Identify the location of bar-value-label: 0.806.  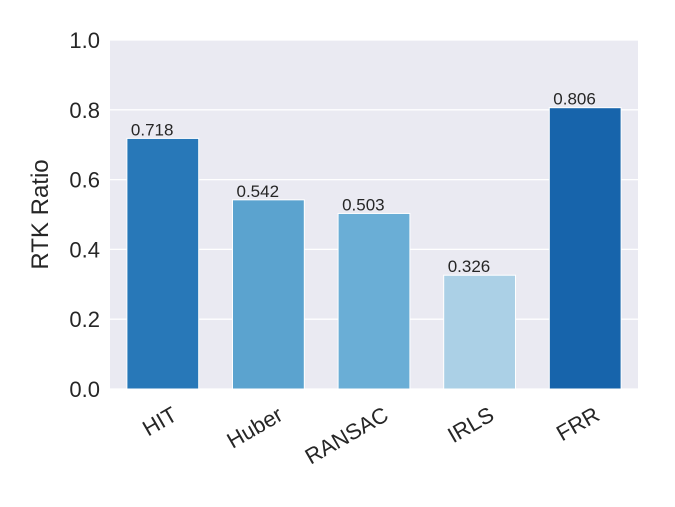
(574, 99).